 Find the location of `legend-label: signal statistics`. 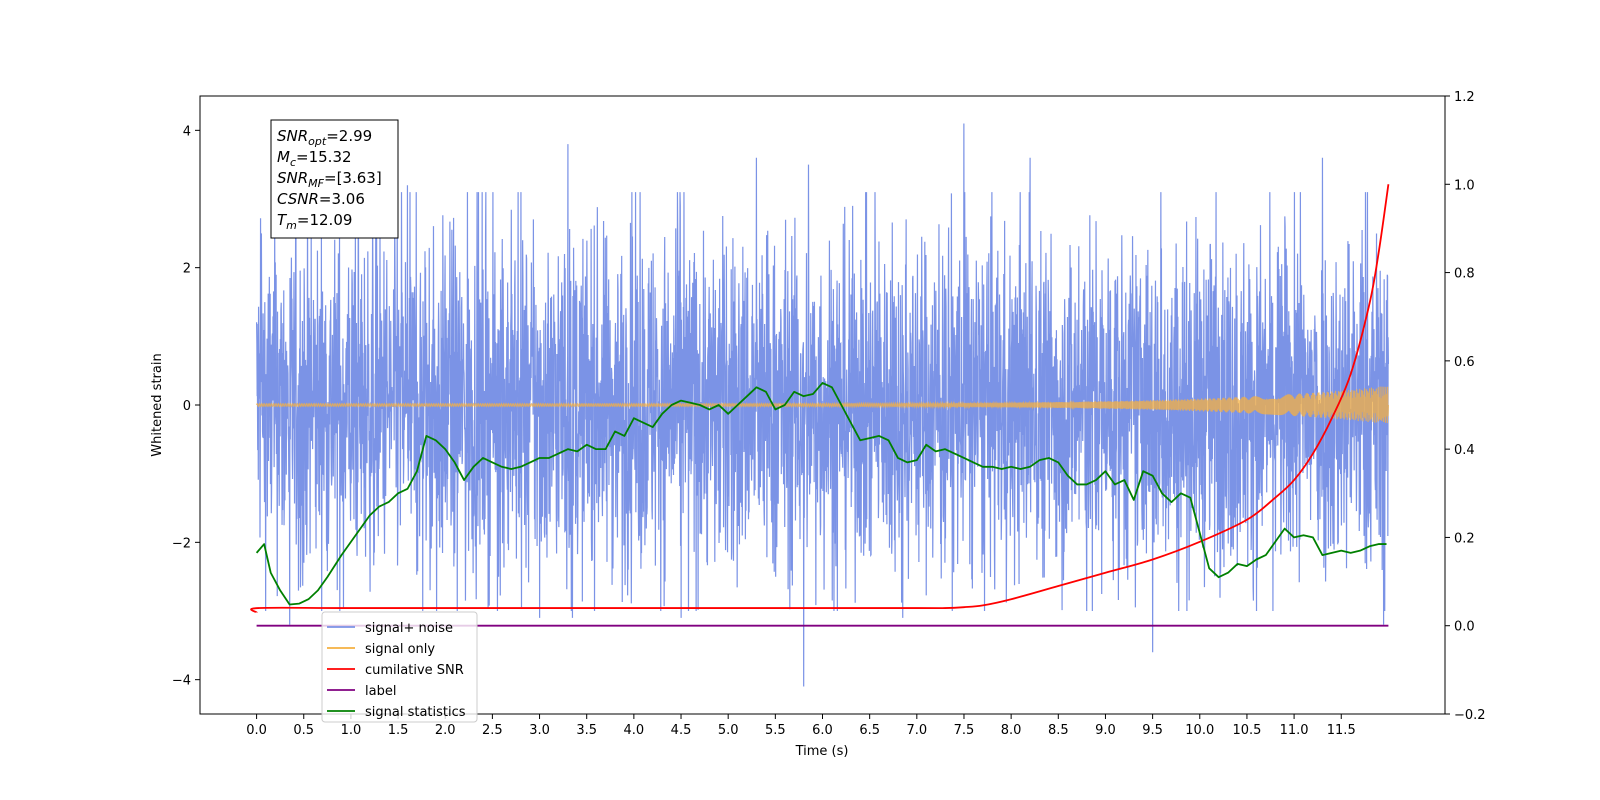

legend-label: signal statistics is located at coordinates (415, 712).